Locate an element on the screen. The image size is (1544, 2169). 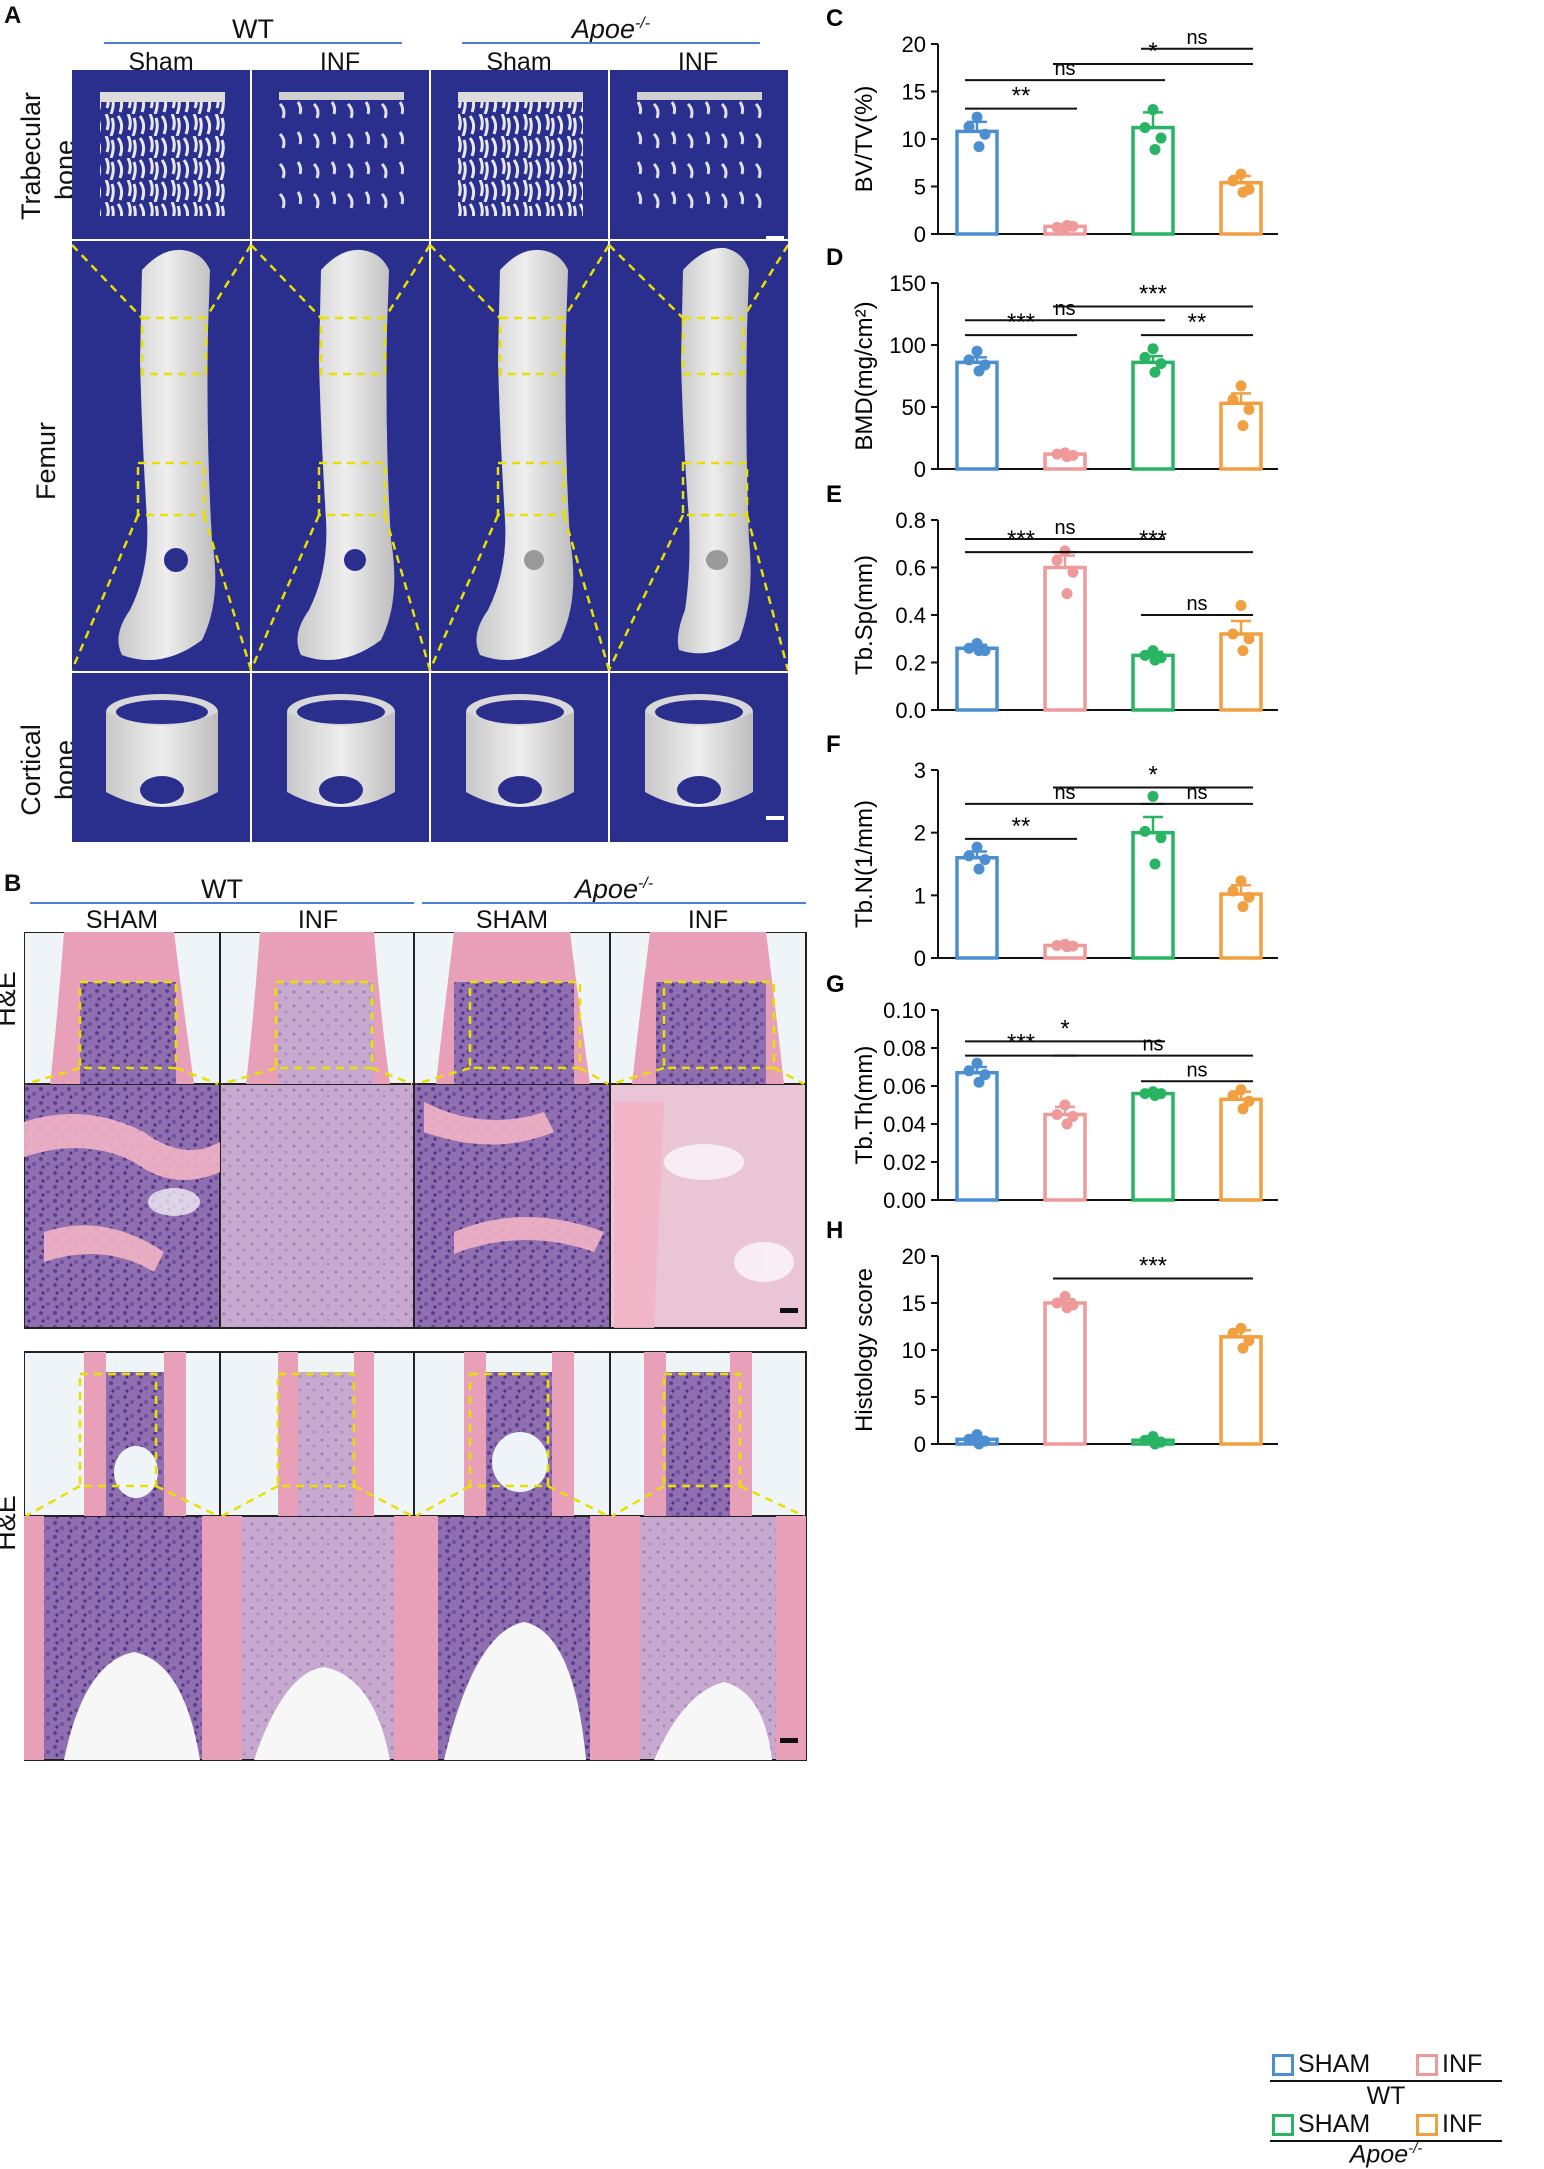
chart-d-ylabel: BMD(mg/cm²) is located at coordinates (864, 375).